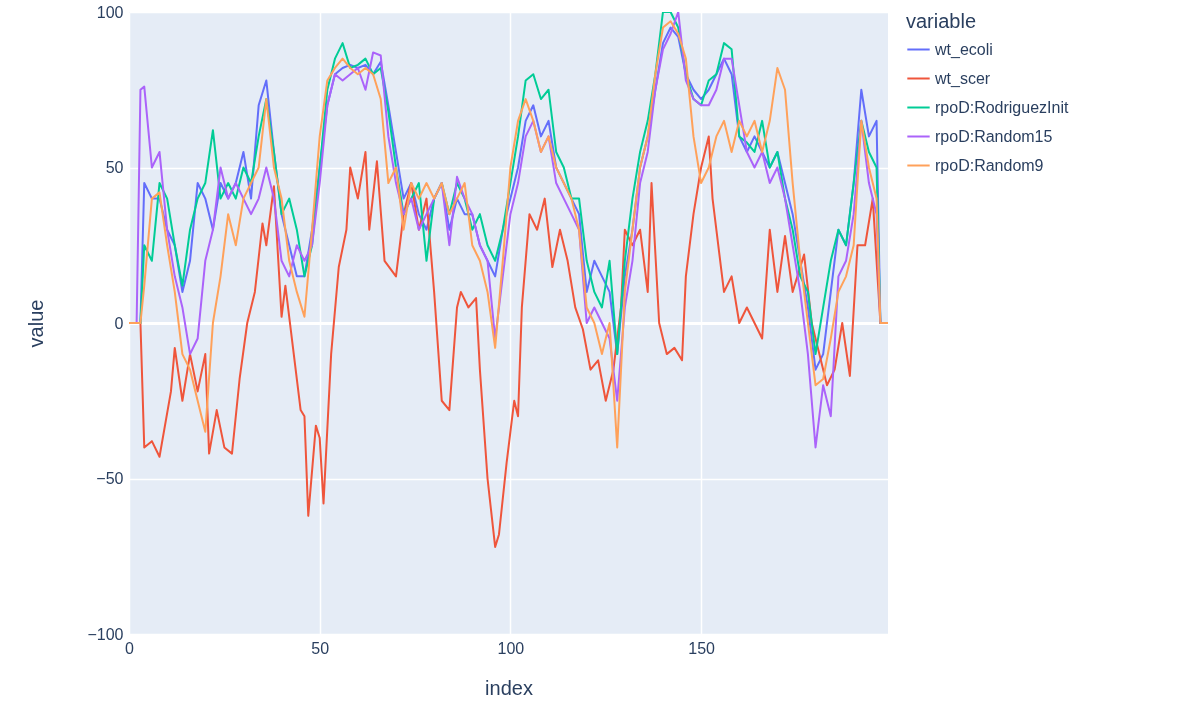 Image resolution: width=1189 pixels, height=714 pixels. I want to click on y-axis-title: value, so click(36, 323).